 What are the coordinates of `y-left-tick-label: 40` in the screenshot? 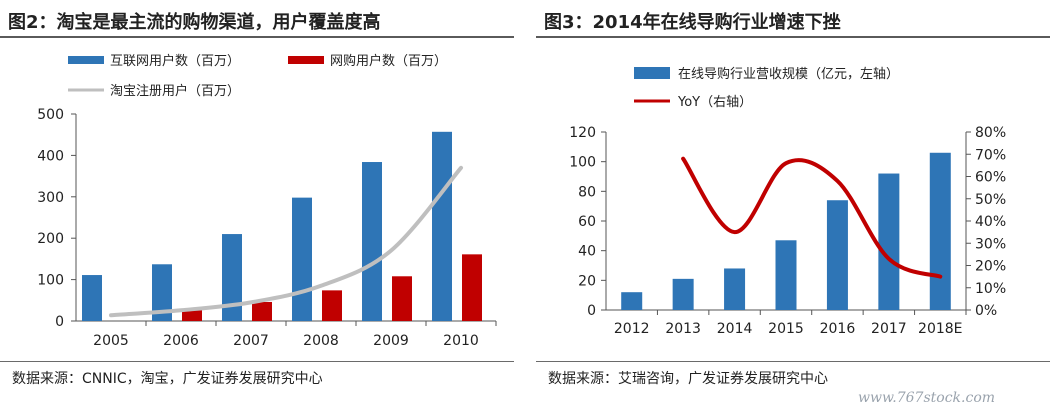 It's located at (587, 252).